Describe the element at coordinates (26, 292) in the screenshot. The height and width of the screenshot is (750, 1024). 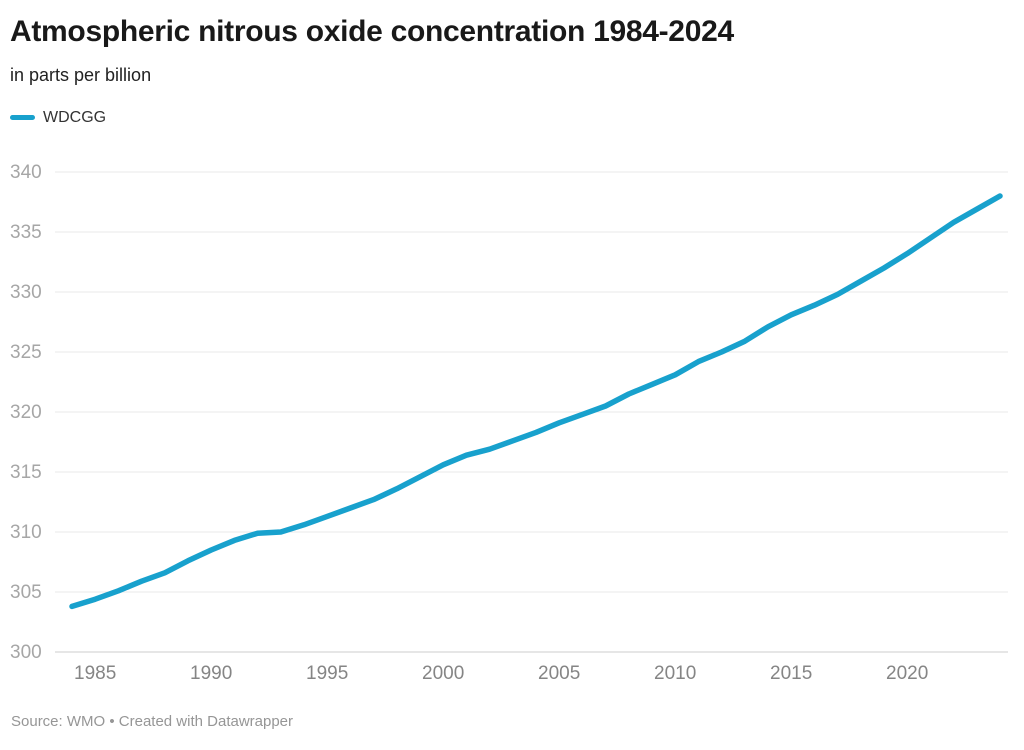
I see `y-tick-label: 330` at that location.